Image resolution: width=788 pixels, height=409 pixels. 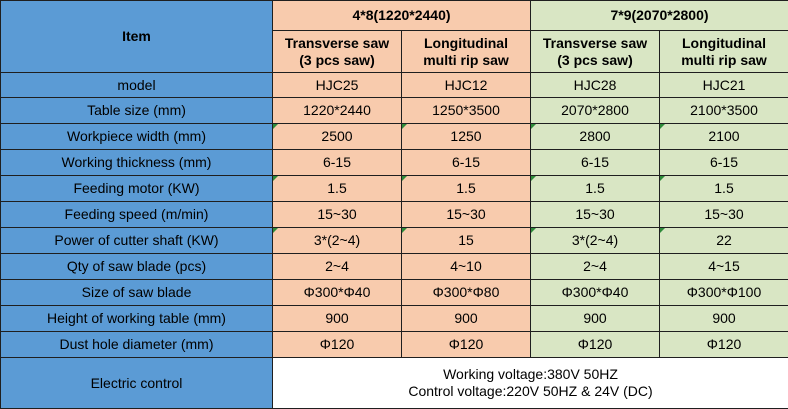 What do you see at coordinates (466, 136) in the screenshot?
I see `cell-value: 1250` at bounding box center [466, 136].